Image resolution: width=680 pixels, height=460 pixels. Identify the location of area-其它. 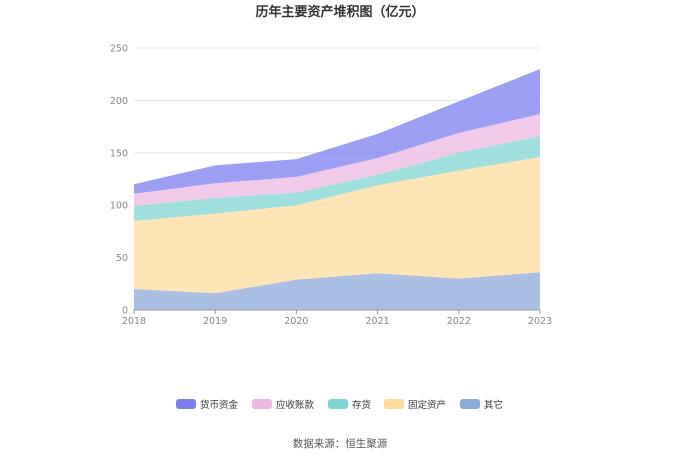
(337, 291).